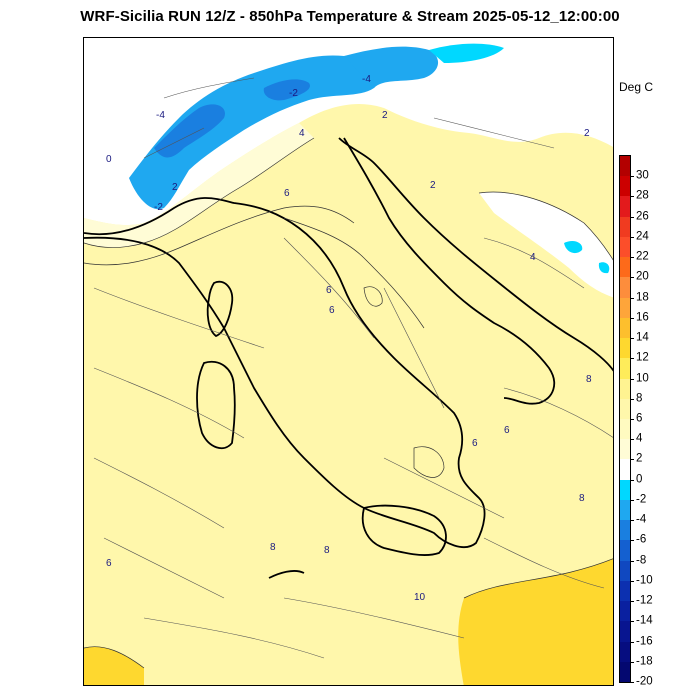  What do you see at coordinates (639, 458) in the screenshot?
I see `colorbar-tick-label: 2` at bounding box center [639, 458].